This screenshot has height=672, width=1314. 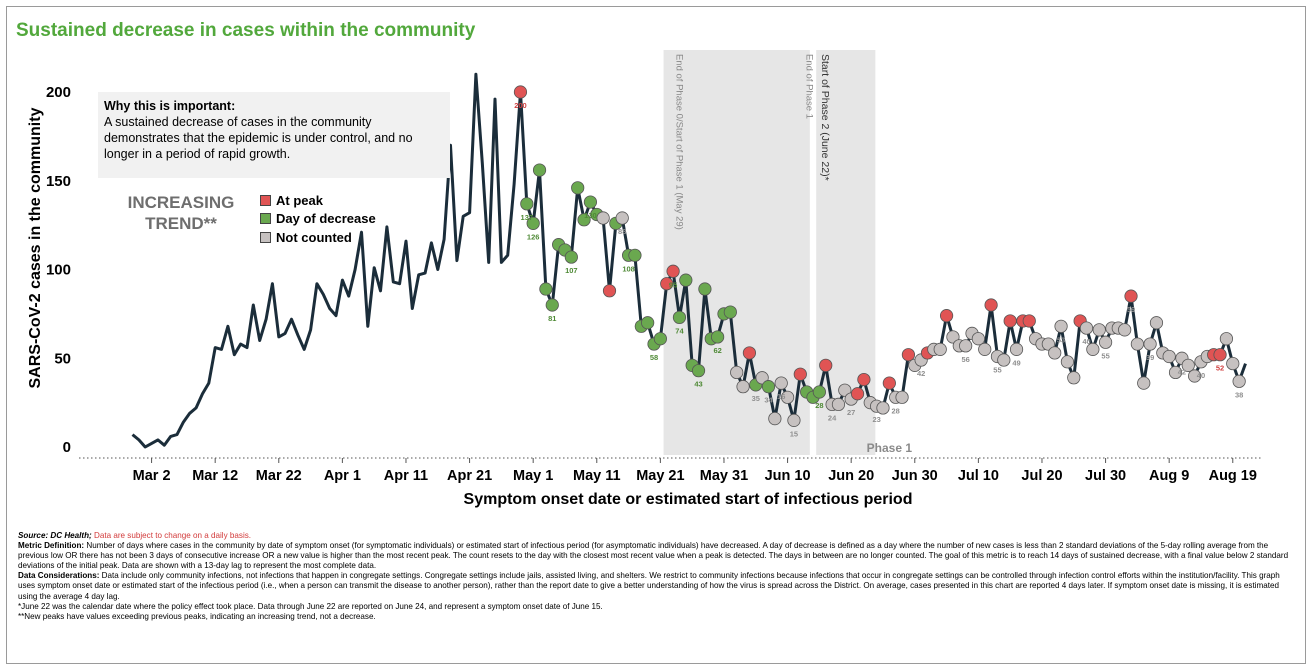 I want to click on data-value-label: 34, so click(x=768, y=400).